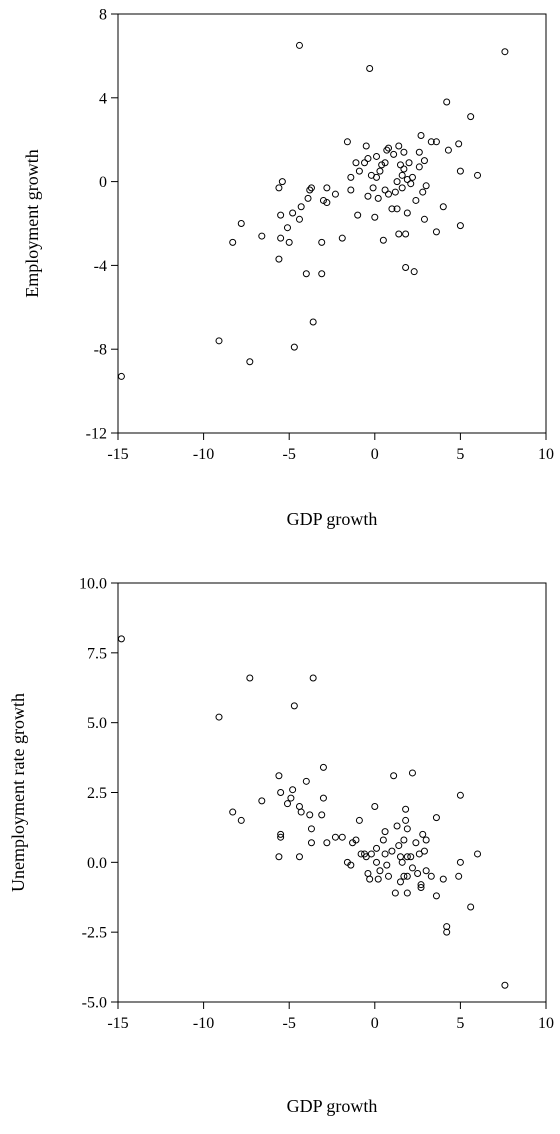  Describe the element at coordinates (96, 434) in the screenshot. I see `chart-0-y-tick-label: -12` at that location.